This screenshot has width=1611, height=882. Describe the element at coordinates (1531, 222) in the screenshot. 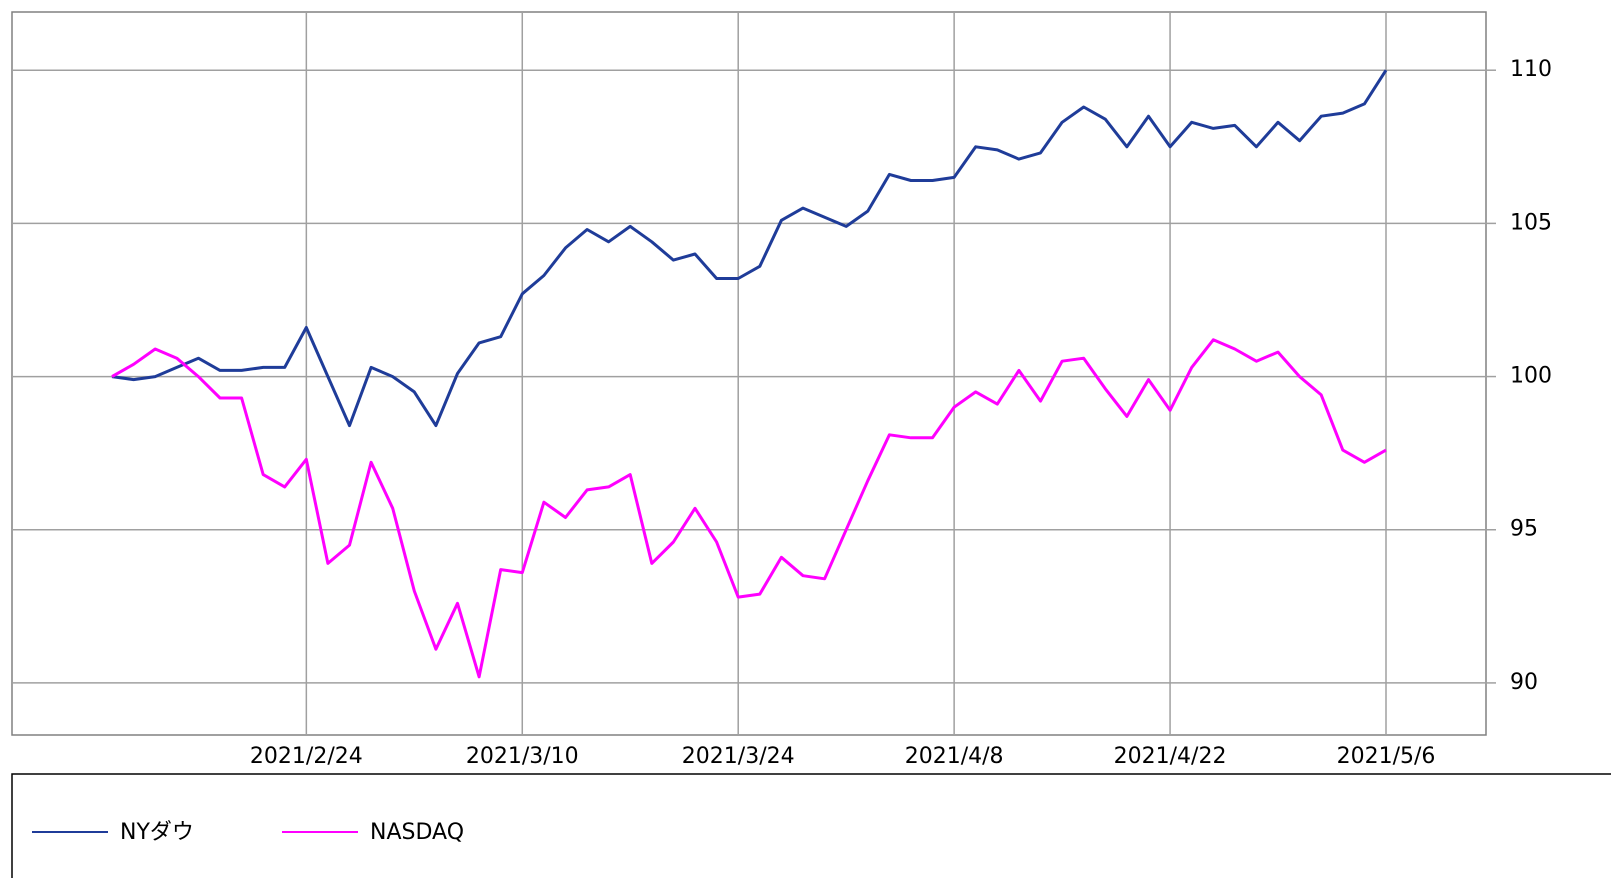

I see `y-tick-label: 105` at that location.